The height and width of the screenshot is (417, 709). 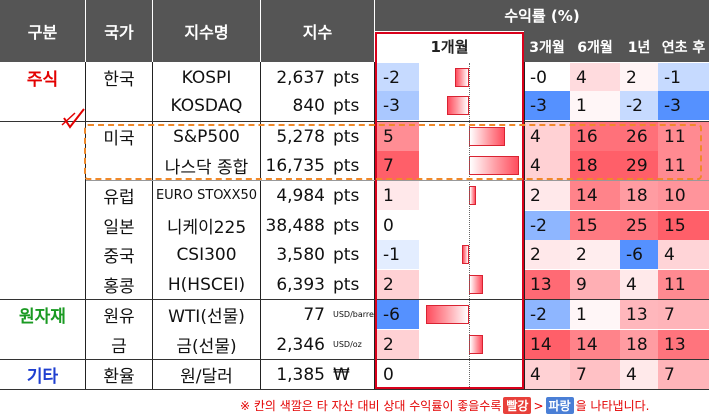 What do you see at coordinates (398, 136) in the screenshot?
I see `return-1m-value: 5` at bounding box center [398, 136].